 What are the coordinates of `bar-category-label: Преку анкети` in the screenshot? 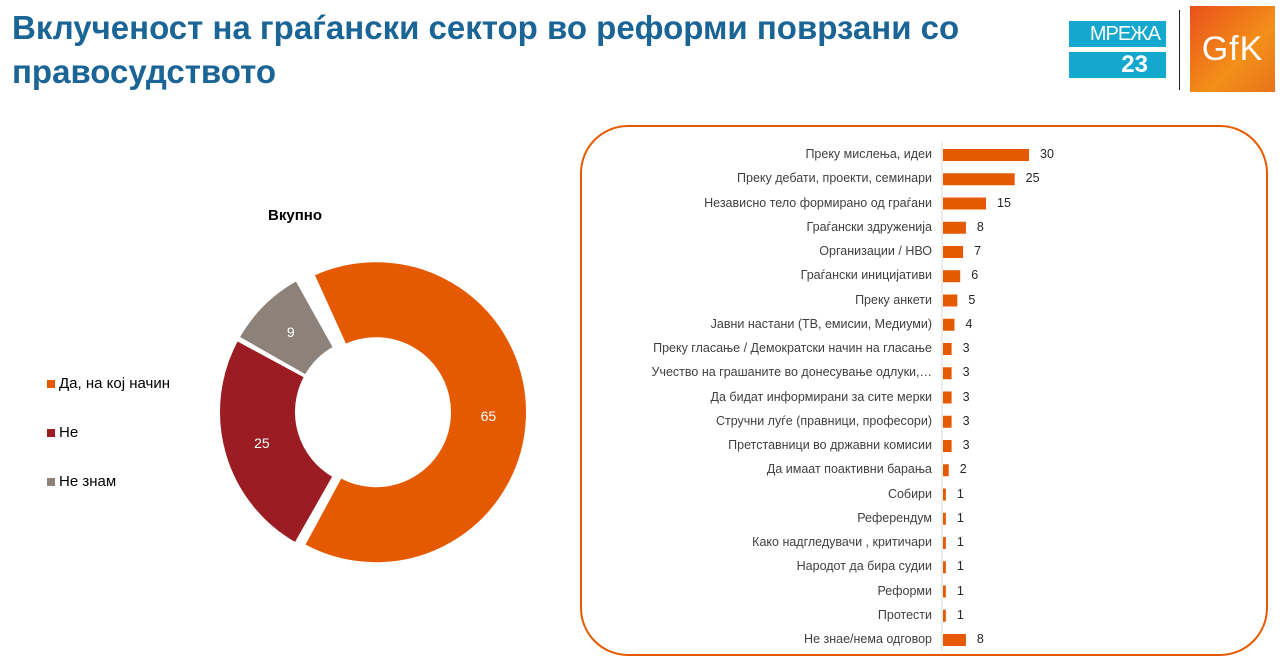 It's located at (893, 299).